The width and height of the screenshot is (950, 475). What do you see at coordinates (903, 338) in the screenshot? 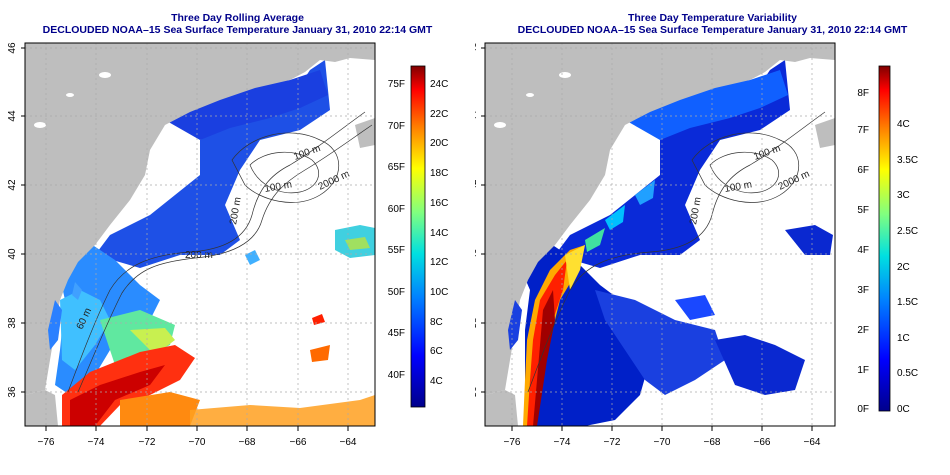
I see `colorbar-label: 1C` at bounding box center [903, 338].